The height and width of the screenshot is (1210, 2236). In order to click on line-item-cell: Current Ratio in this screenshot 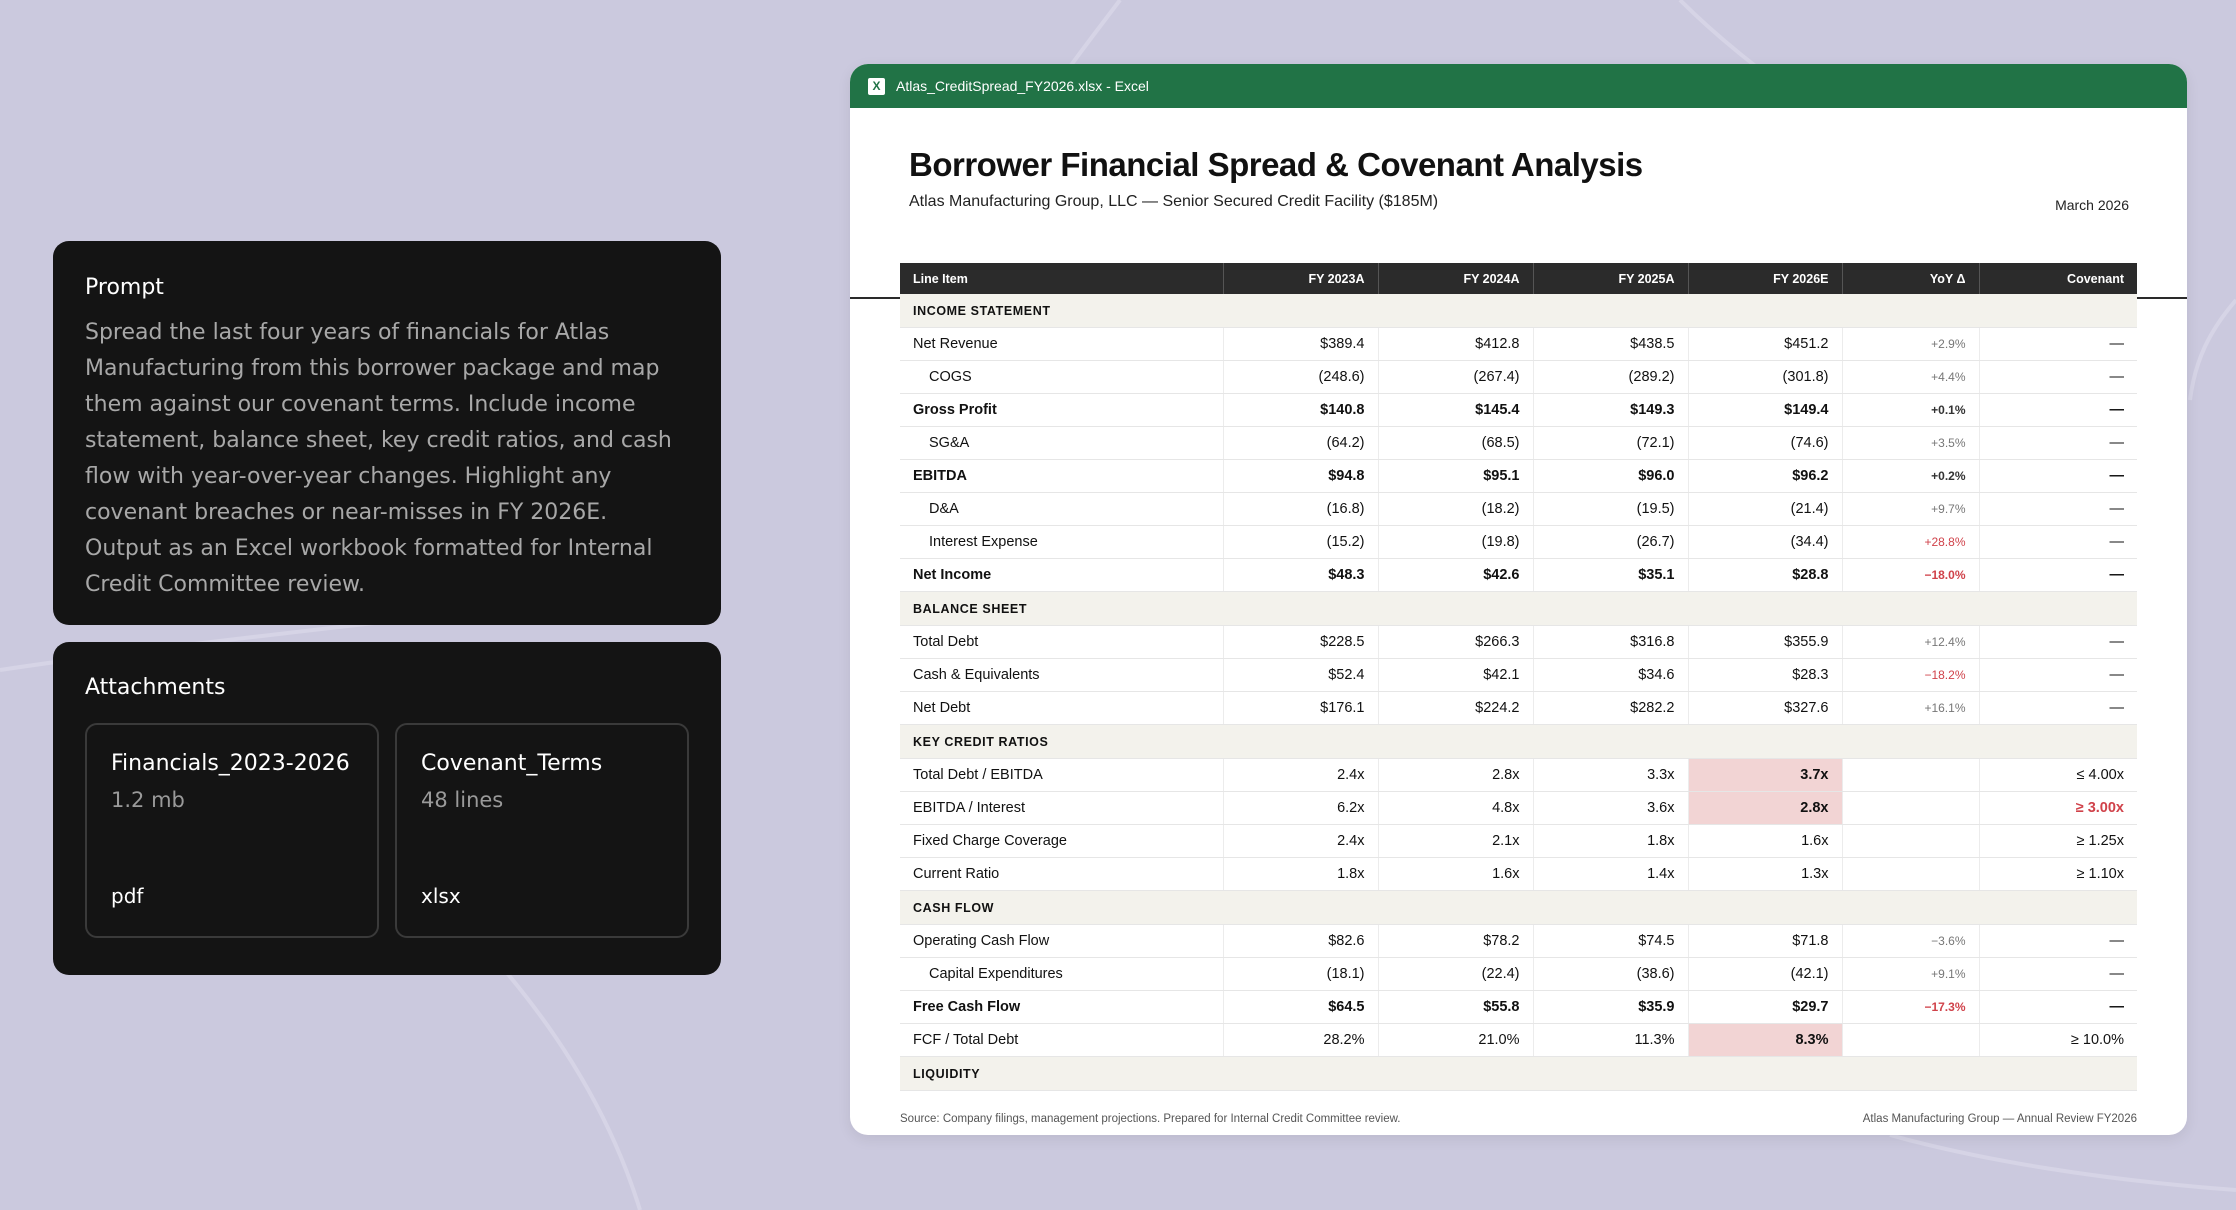, I will do `click(1062, 874)`.